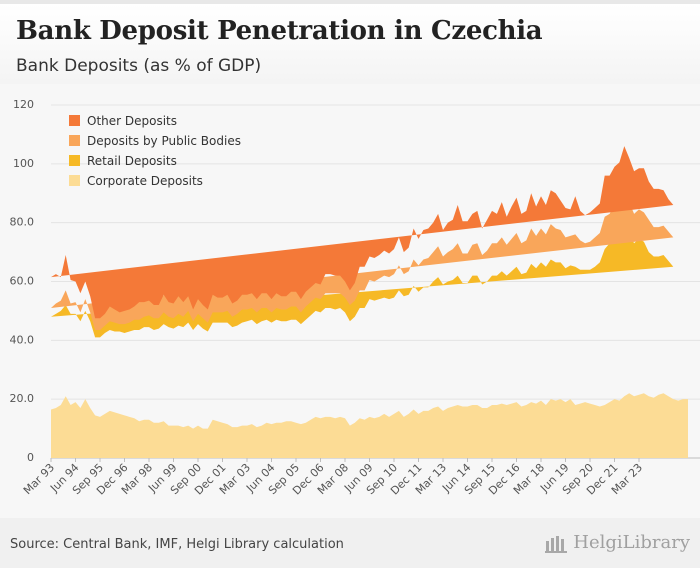 The image size is (700, 568). What do you see at coordinates (145, 181) in the screenshot?
I see `legend-label: Corporate Deposits` at bounding box center [145, 181].